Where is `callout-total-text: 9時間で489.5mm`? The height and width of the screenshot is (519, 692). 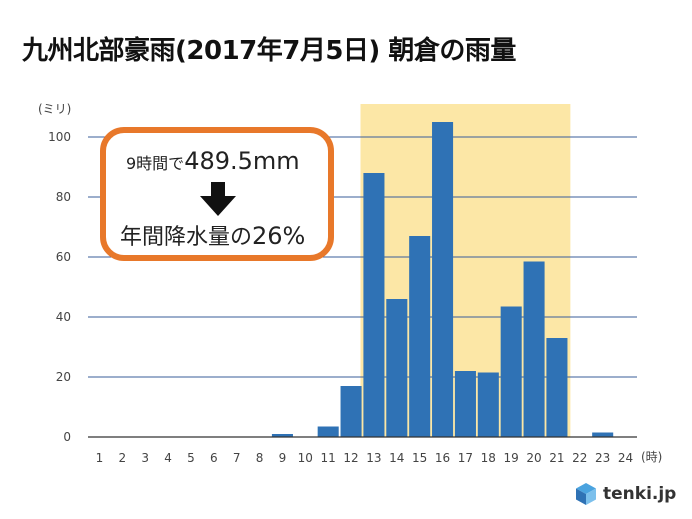 callout-total-text: 9時間で489.5mm is located at coordinates (213, 161).